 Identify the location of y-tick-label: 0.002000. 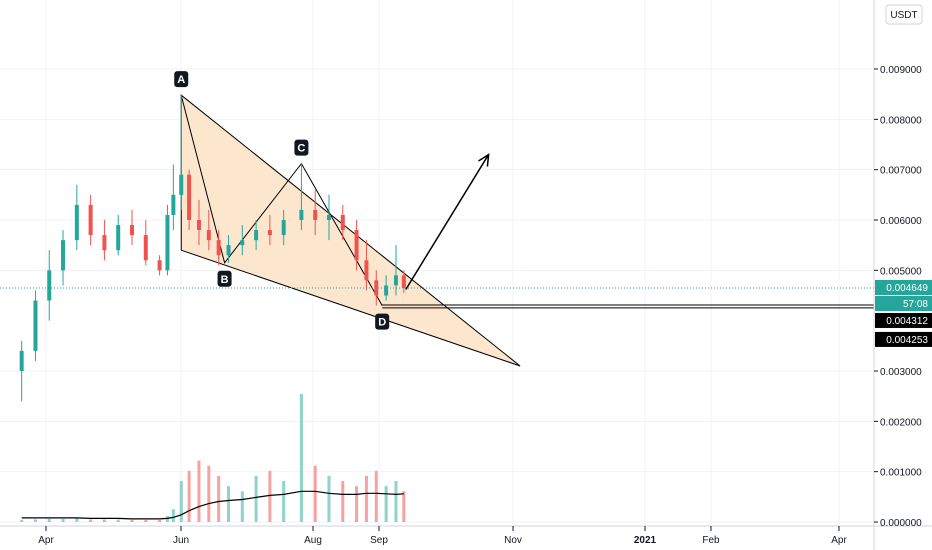
(901, 422).